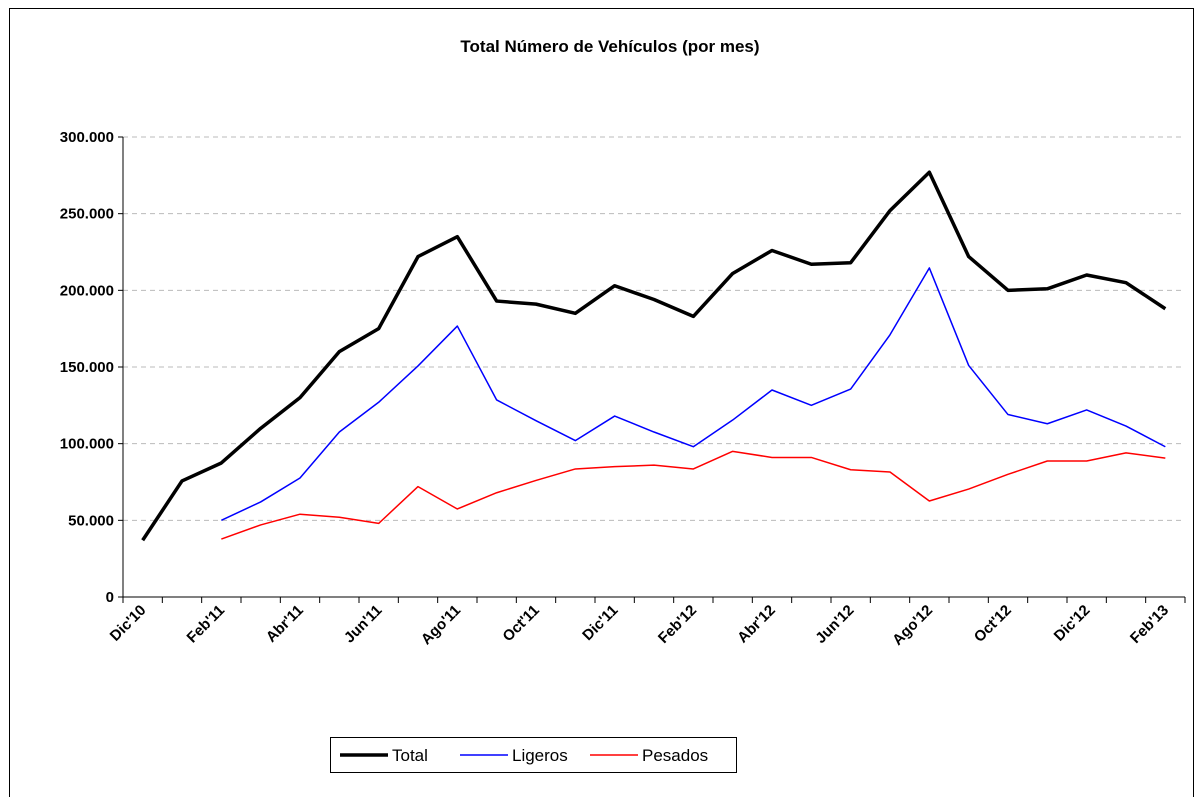 Image resolution: width=1203 pixels, height=797 pixels. Describe the element at coordinates (693, 495) in the screenshot. I see `series-line` at that location.